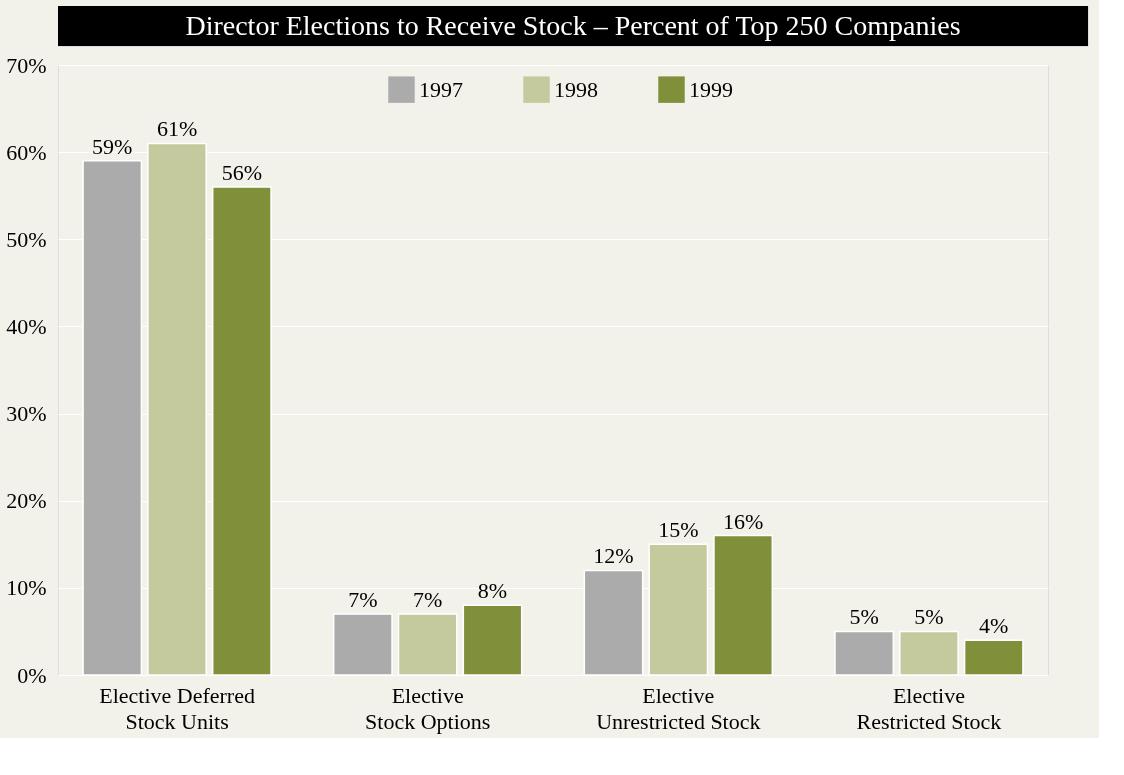 This screenshot has height=775, width=1124. What do you see at coordinates (929, 708) in the screenshot?
I see `x-tick-label: Elective Restricted Stock` at bounding box center [929, 708].